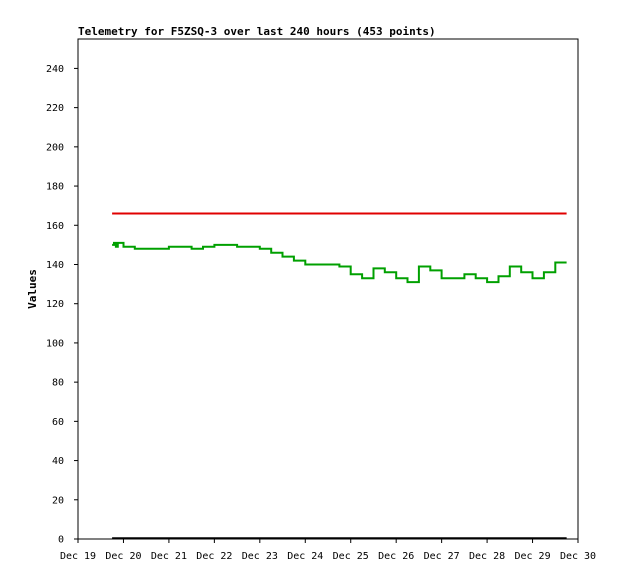 Image resolution: width=618 pixels, height=579 pixels. Describe the element at coordinates (32, 289) in the screenshot. I see `y-axis-label: Values` at that location.